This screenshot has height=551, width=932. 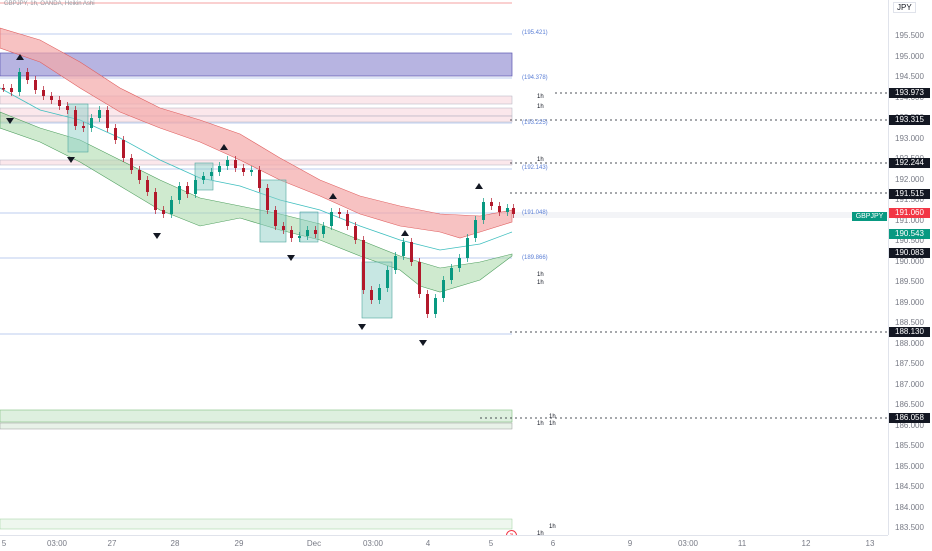 What do you see at coordinates (309, 227) in the screenshot?
I see `order-block` at bounding box center [309, 227].